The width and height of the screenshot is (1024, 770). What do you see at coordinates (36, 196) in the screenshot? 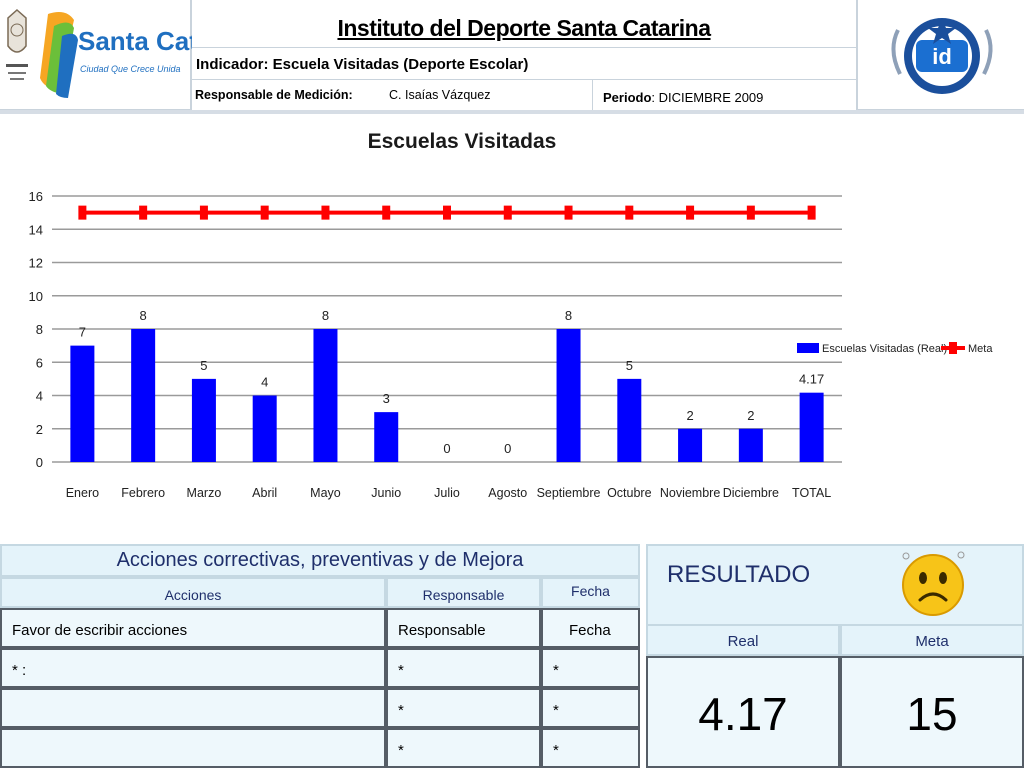
I see `y-tick-label: 16` at bounding box center [36, 196].